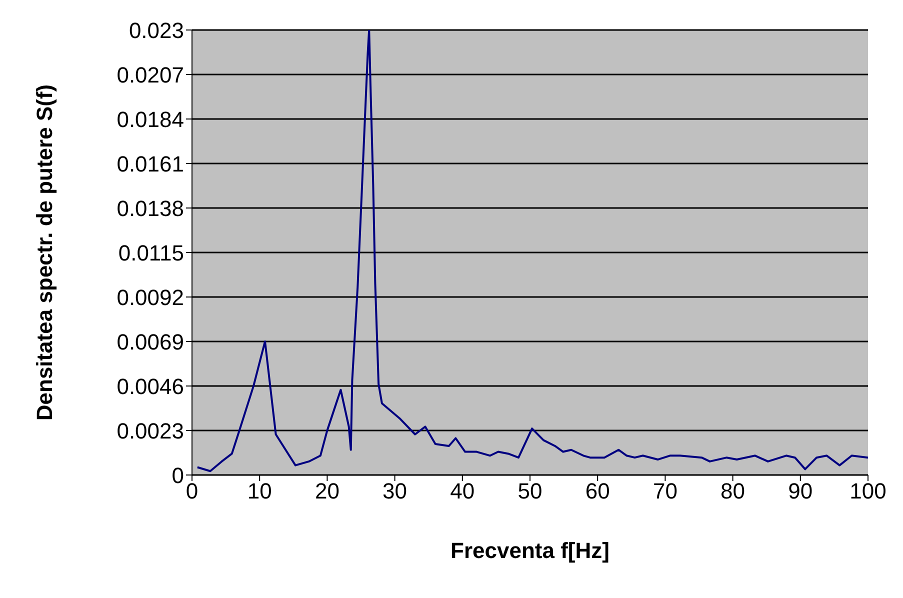  I want to click on y-tick-label: 0.0184, so click(150, 119).